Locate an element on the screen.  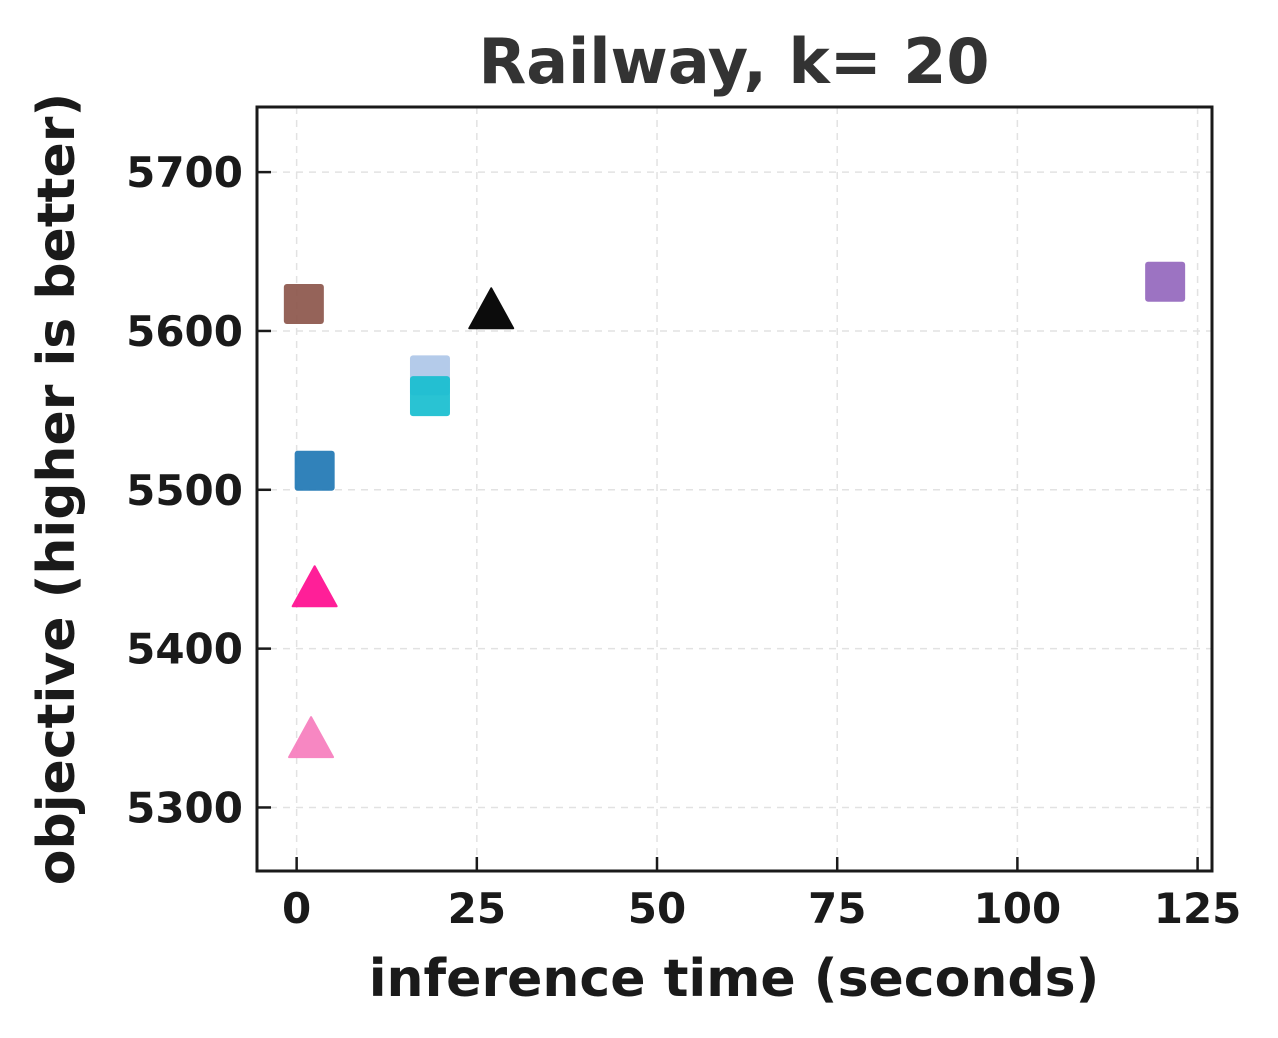
y-tick-label: 5400 is located at coordinates (184, 649).